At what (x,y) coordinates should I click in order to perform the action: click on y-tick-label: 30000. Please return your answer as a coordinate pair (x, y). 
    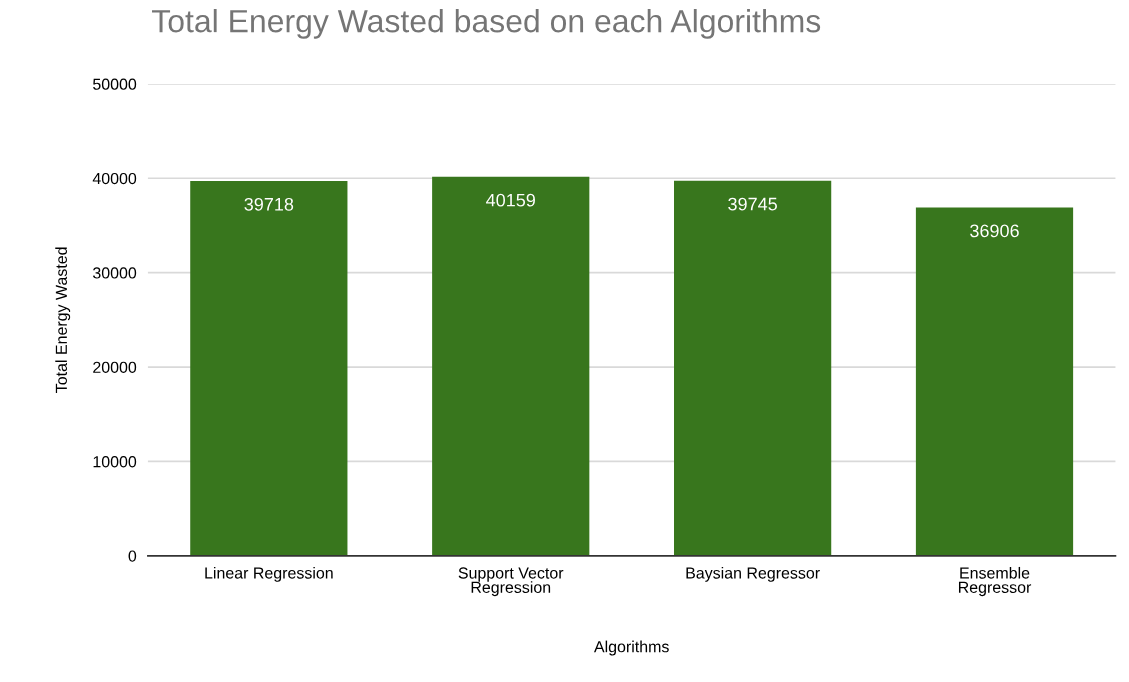
    Looking at the image, I should click on (114, 273).